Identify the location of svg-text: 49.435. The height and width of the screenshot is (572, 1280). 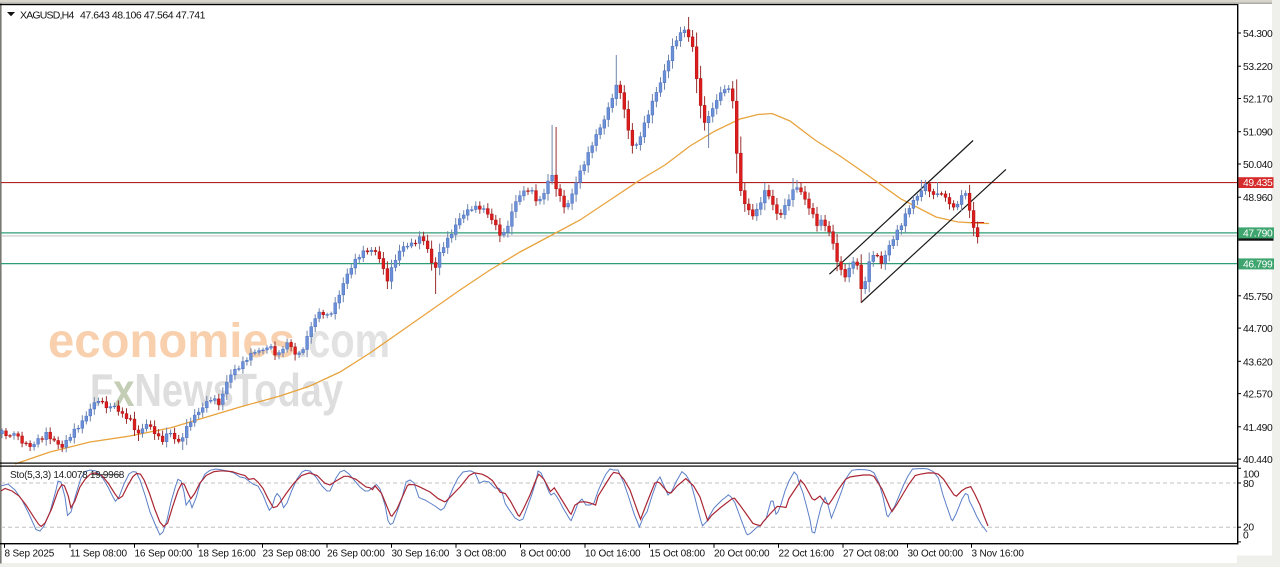
(1258, 183).